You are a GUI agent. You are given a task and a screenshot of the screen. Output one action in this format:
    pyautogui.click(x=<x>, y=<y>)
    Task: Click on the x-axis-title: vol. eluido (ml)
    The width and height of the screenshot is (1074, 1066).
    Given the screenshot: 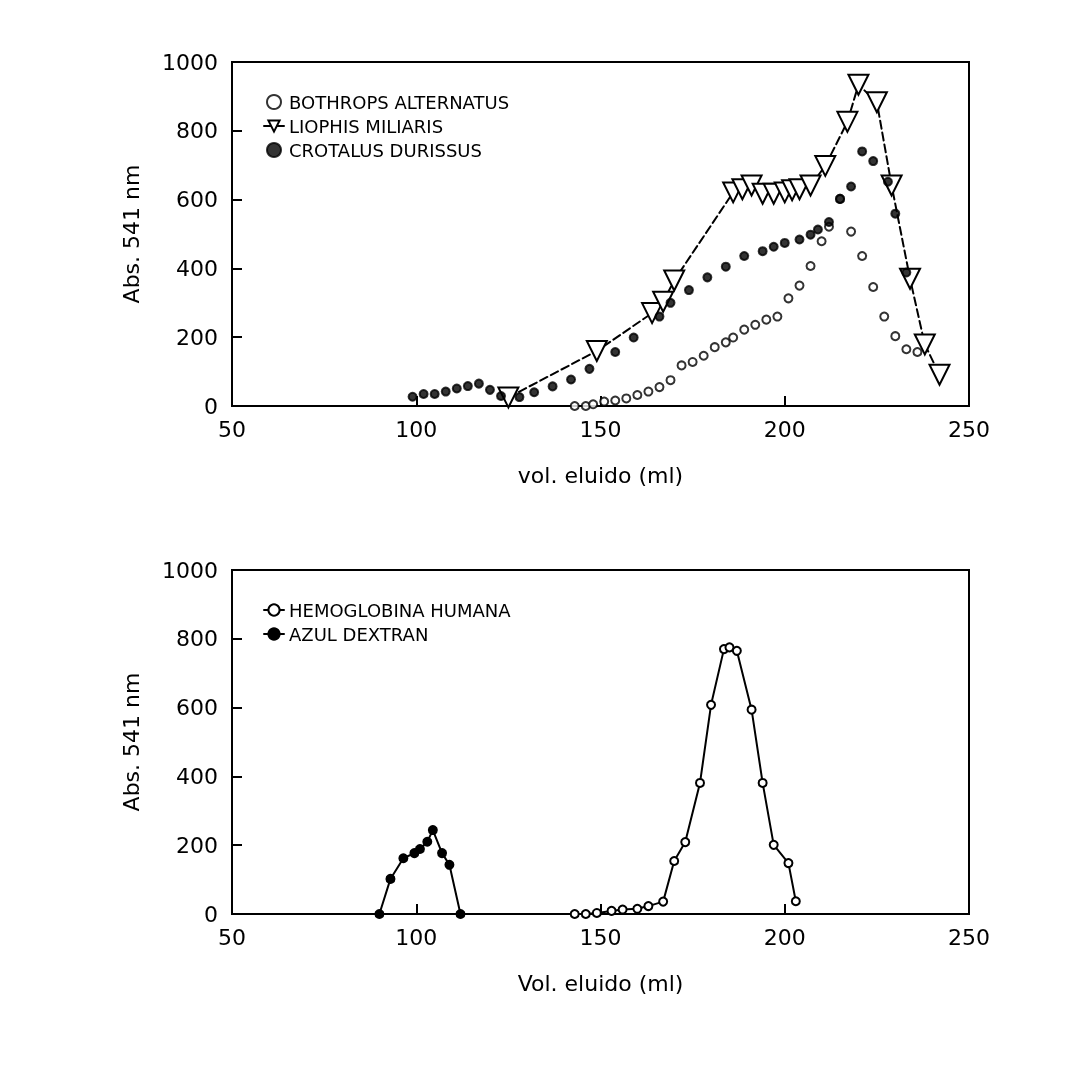 What is the action you would take?
    pyautogui.click(x=600, y=475)
    